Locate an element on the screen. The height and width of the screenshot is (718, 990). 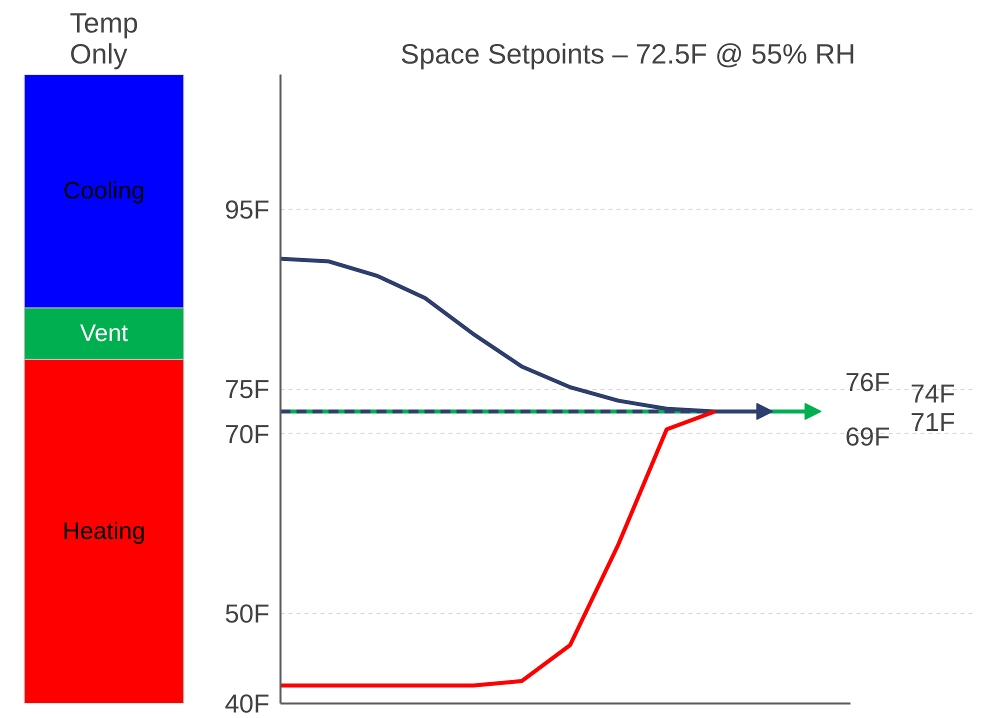
chart-title: Temp Only is located at coordinates (104, 39).